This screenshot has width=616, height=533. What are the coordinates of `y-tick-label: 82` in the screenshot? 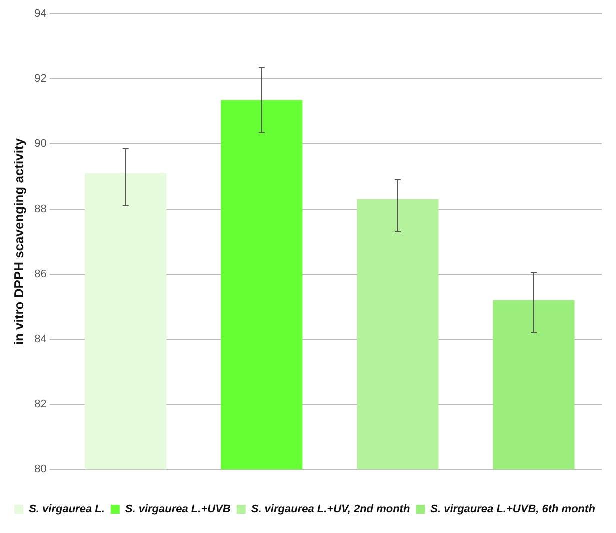 It's located at (40, 404).